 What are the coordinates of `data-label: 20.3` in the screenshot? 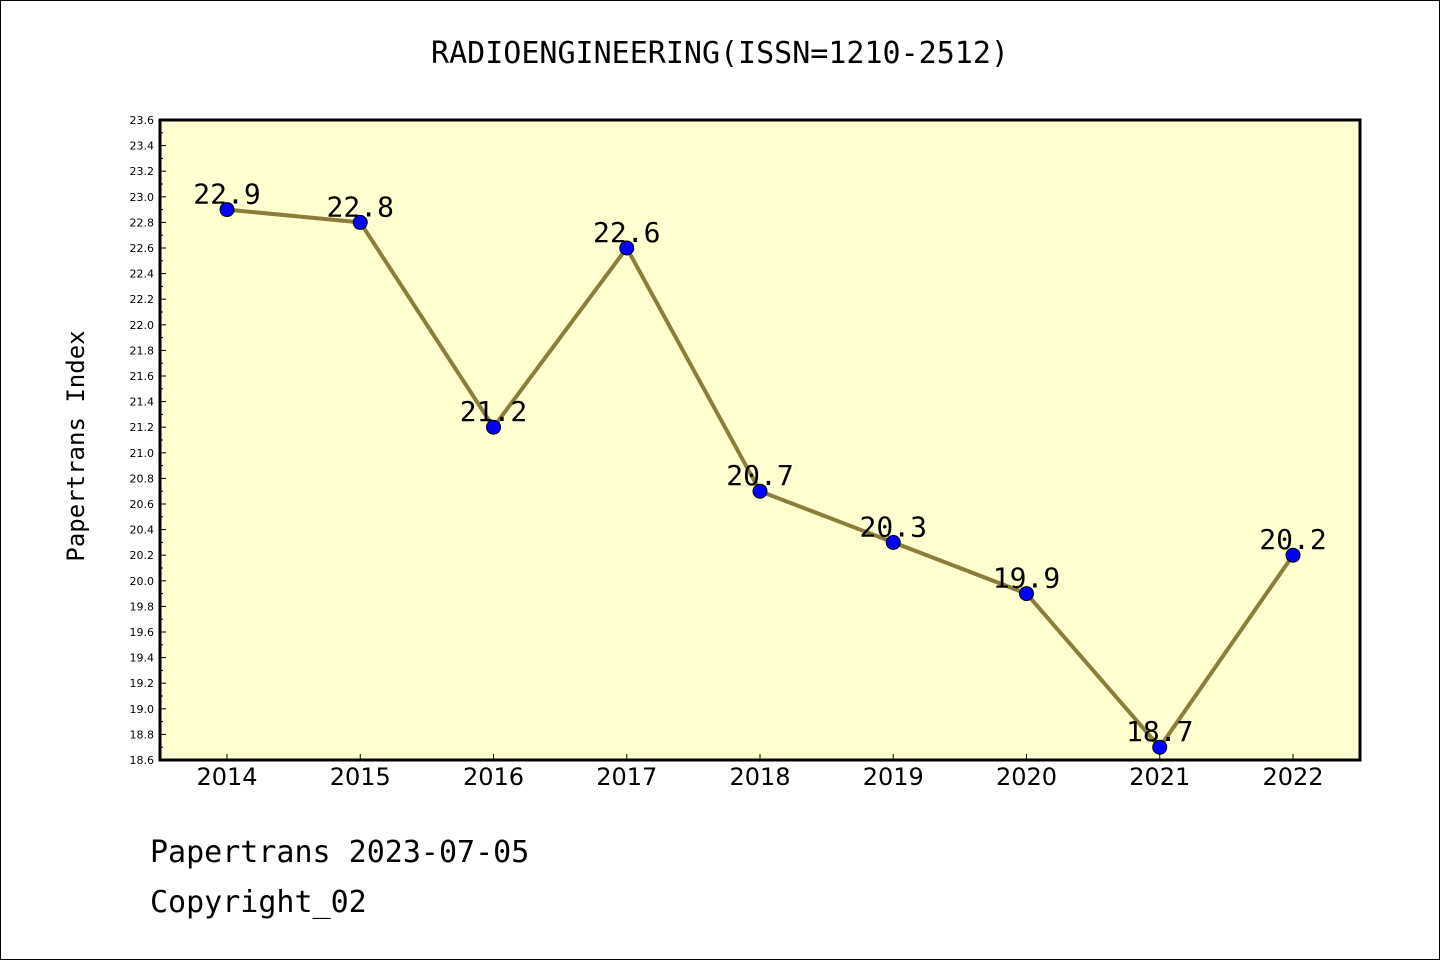 It's located at (893, 526).